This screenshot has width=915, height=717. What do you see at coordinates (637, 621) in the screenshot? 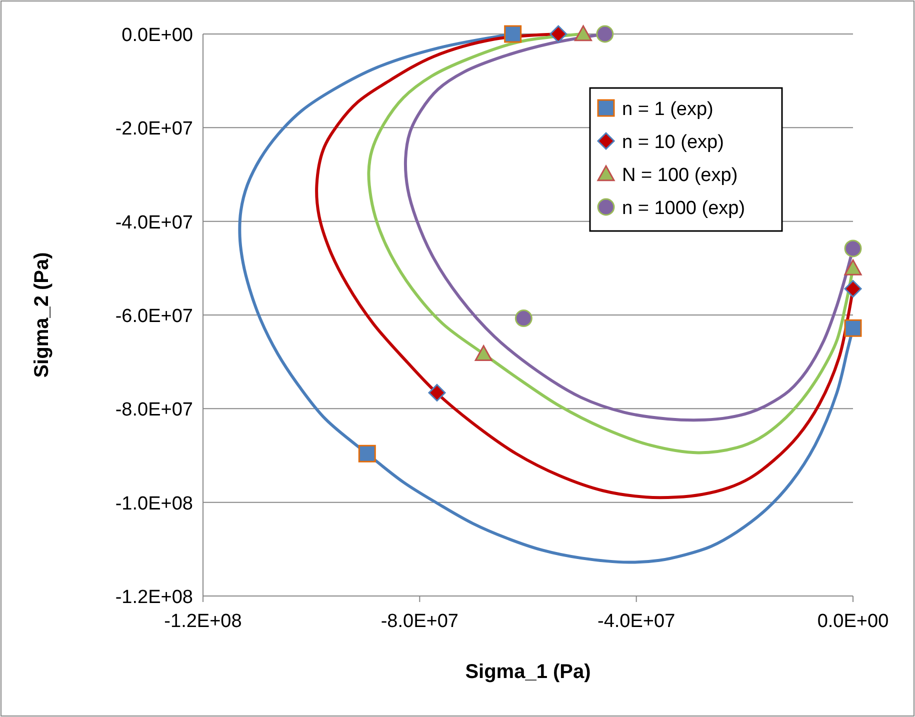
I see `x-tick-label: -4.0E+07` at bounding box center [637, 621].